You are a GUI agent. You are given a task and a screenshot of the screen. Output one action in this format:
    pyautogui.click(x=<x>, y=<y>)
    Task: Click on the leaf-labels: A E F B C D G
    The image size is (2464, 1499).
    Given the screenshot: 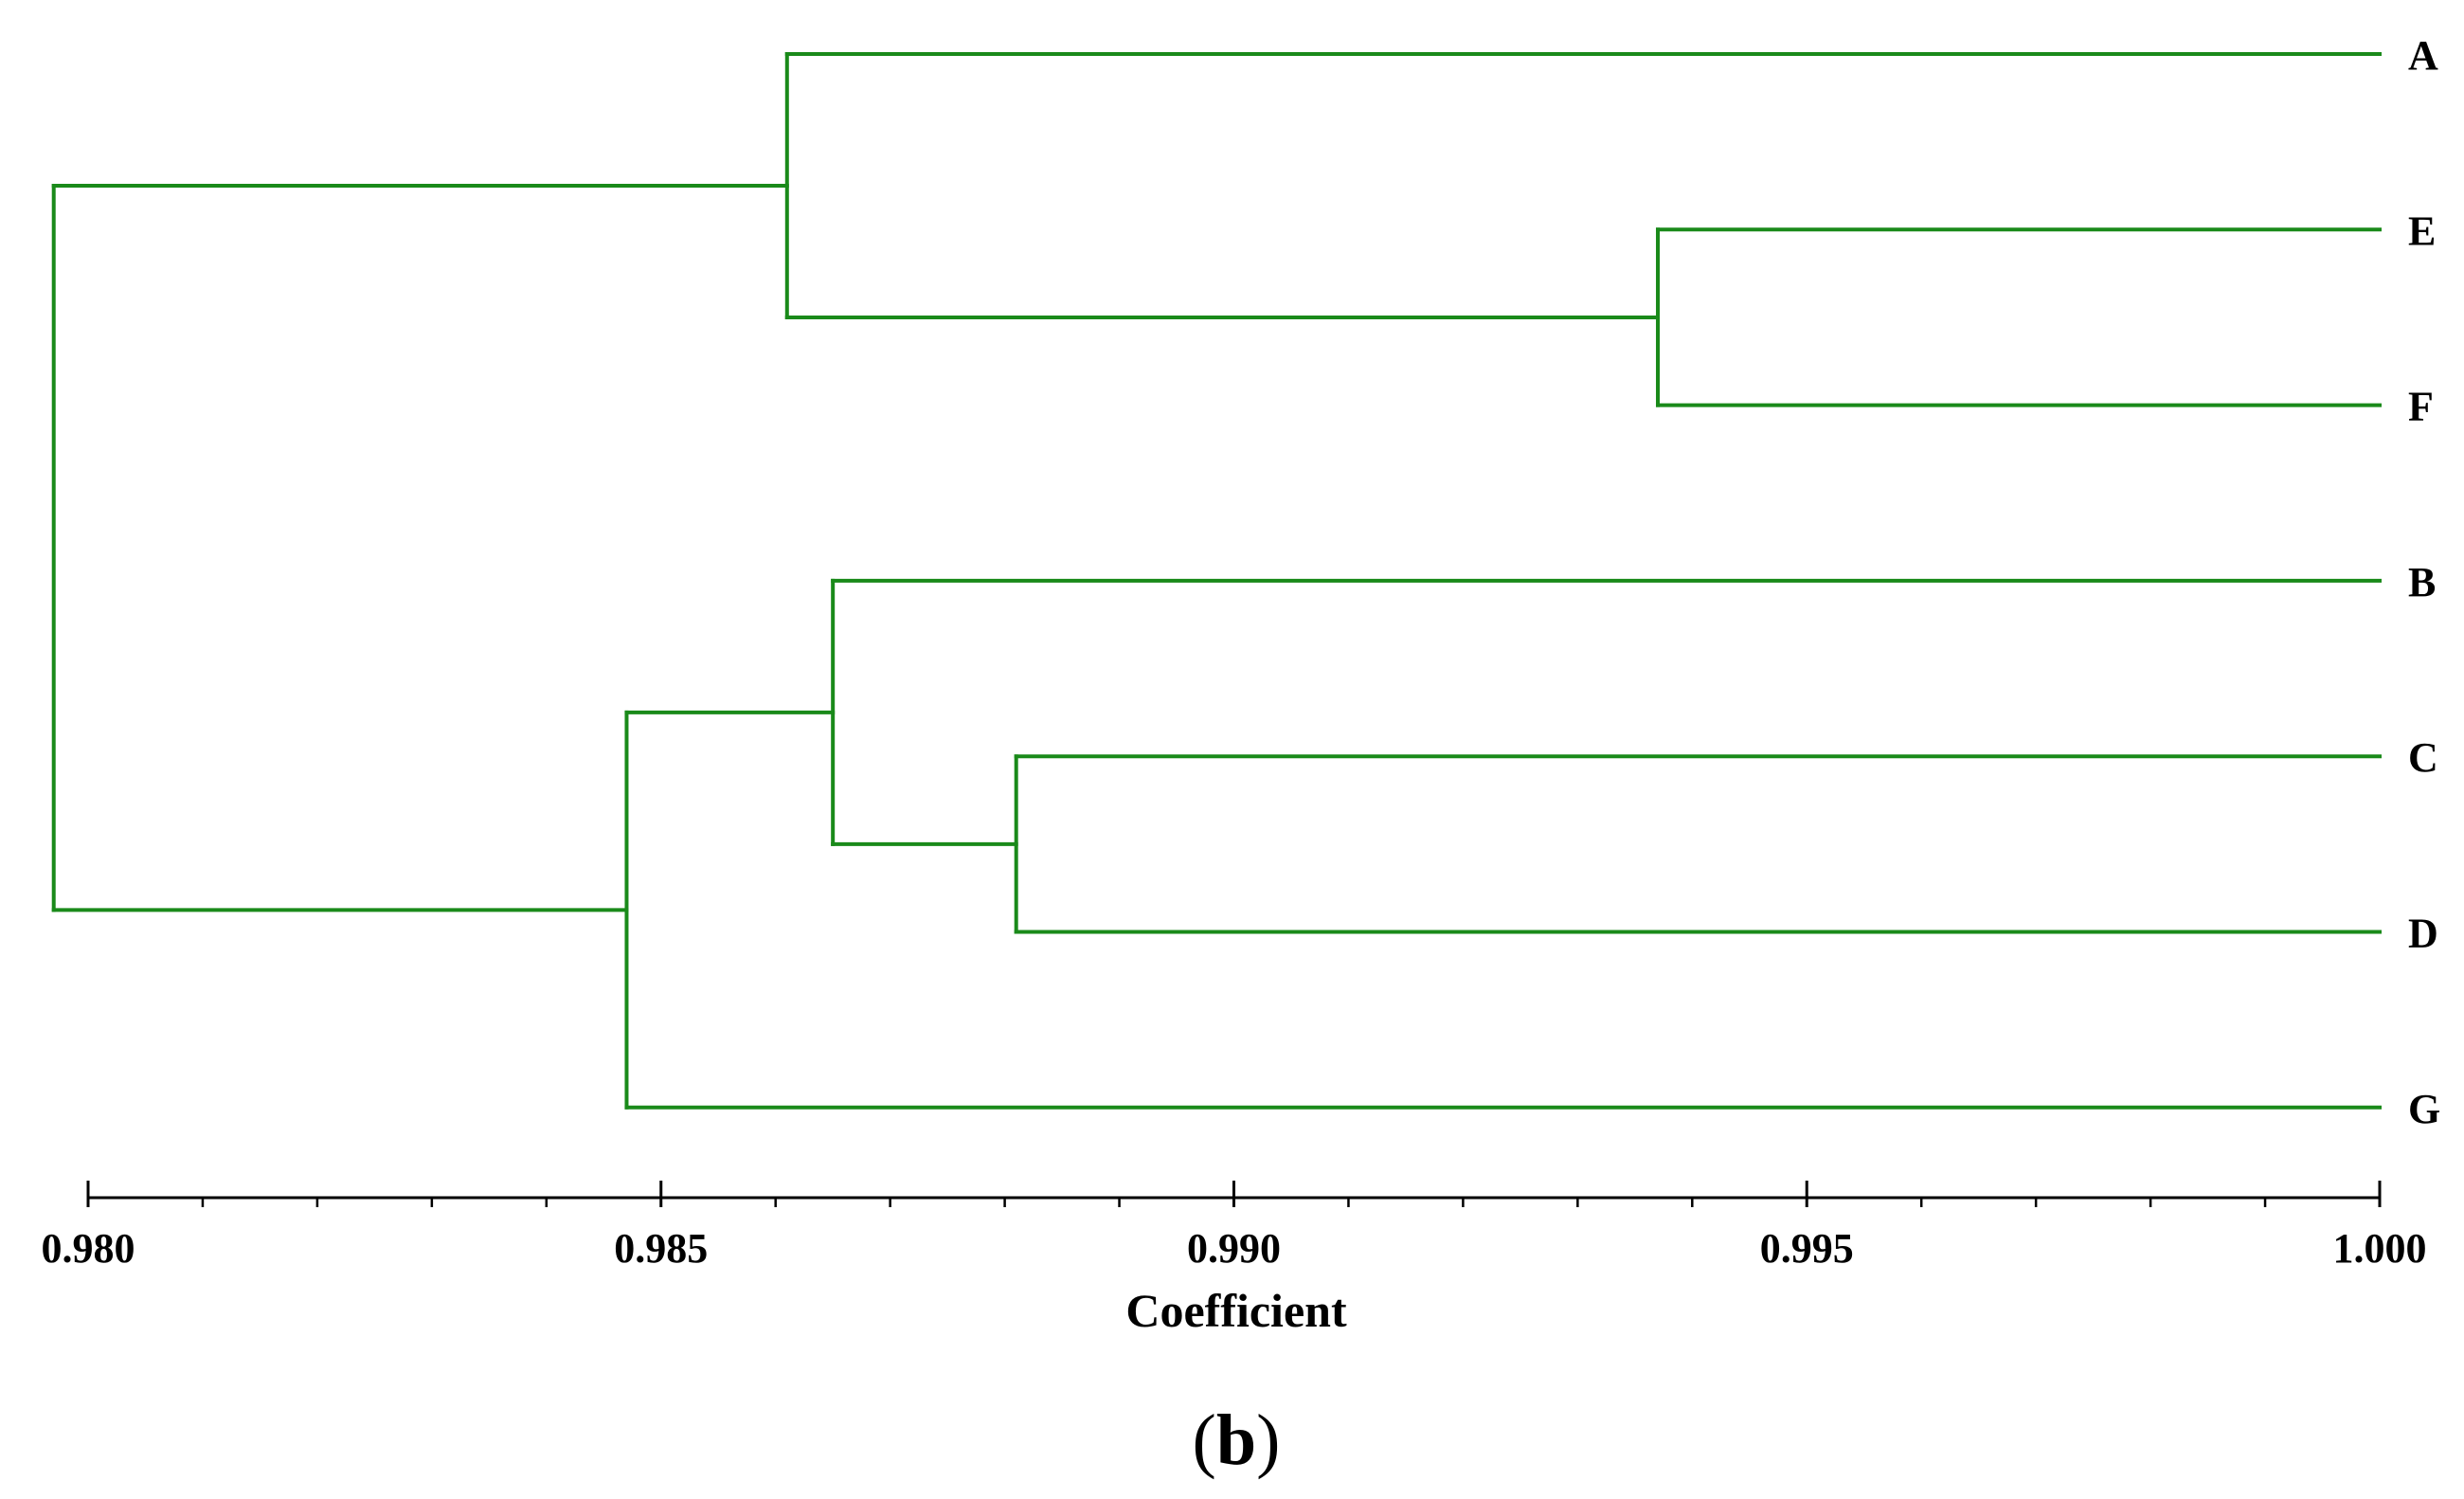 What is the action you would take?
    pyautogui.click(x=2424, y=582)
    